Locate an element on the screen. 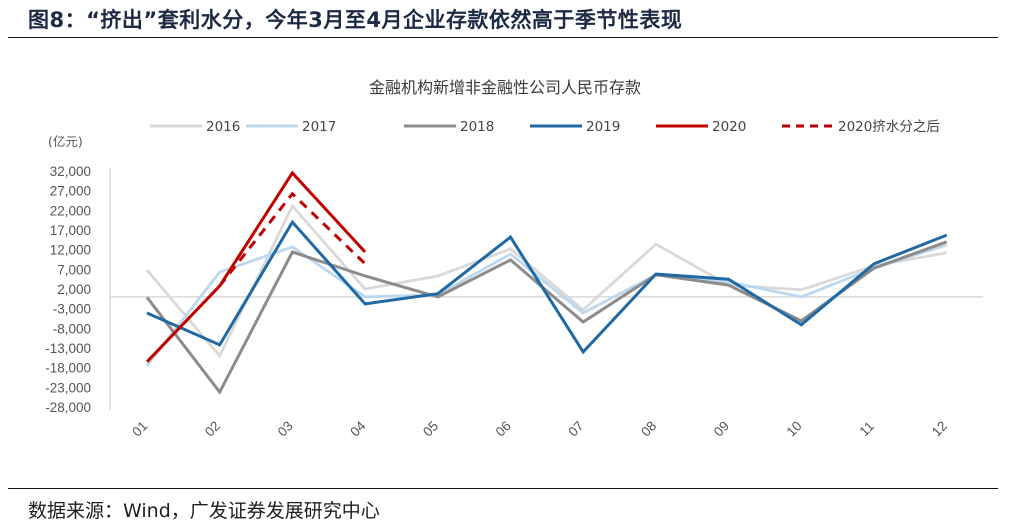 The image size is (1010, 530). x-tick-label: 06 is located at coordinates (503, 428).